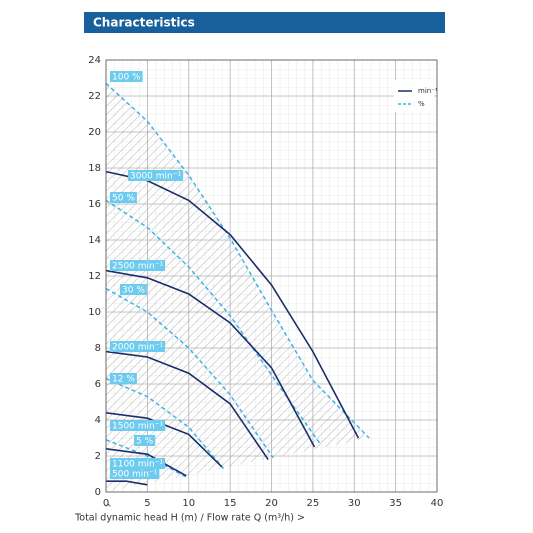 The width and height of the screenshot is (533, 533). I want to click on curve-label: 12 %, so click(123, 380).